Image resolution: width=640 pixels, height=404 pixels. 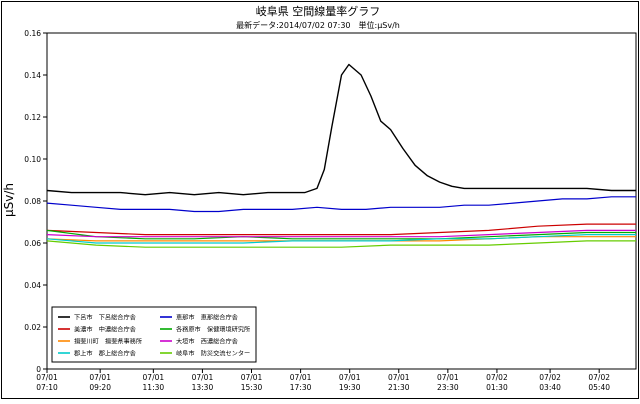 I want to click on legend-label-1: 恵那市 恵那総合庁舎, so click(x=207, y=318).